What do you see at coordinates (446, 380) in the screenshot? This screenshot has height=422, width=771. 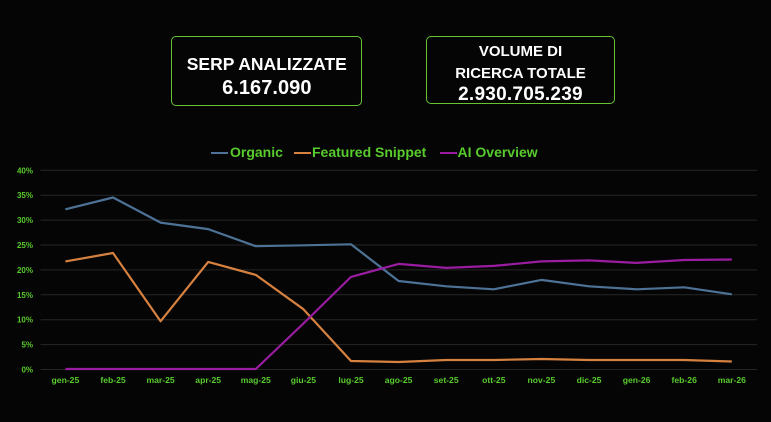 I see `svg-text: set-25` at bounding box center [446, 380].